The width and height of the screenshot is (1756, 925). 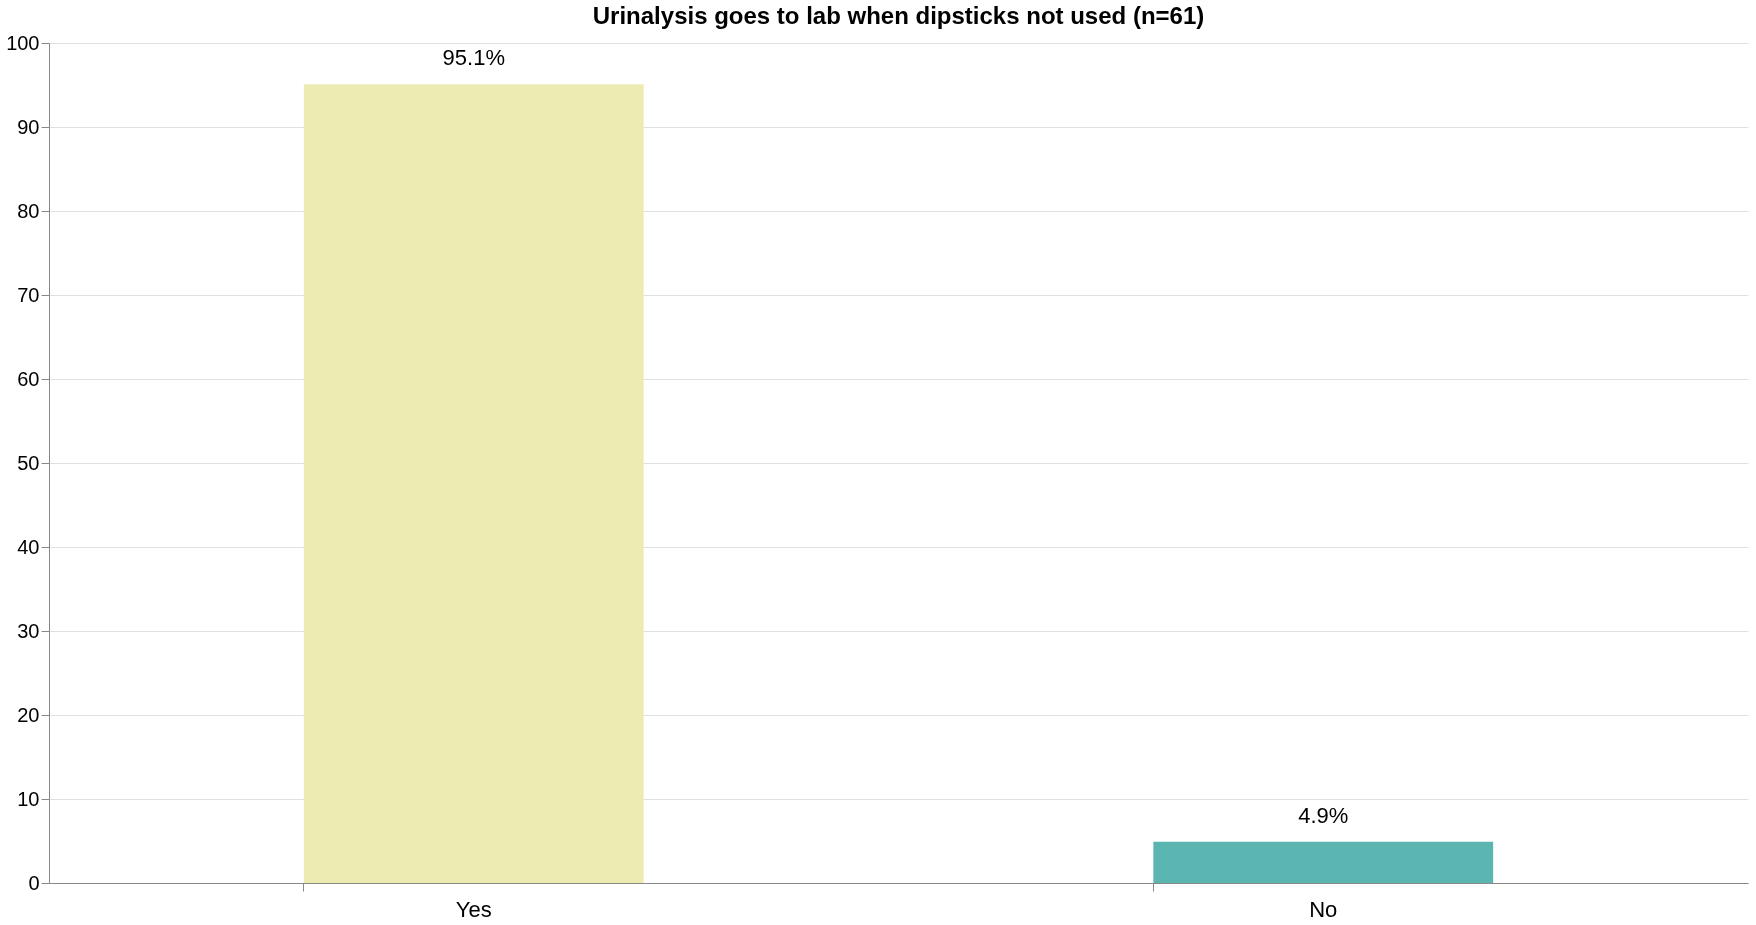 I want to click on x-tick-label: No, so click(x=1323, y=909).